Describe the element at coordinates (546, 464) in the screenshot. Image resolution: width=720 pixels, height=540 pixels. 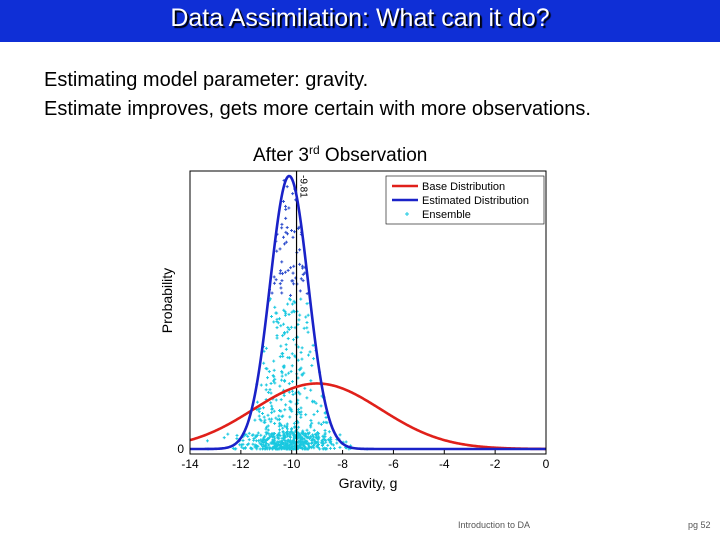
I see `x-tick-label: 0` at that location.